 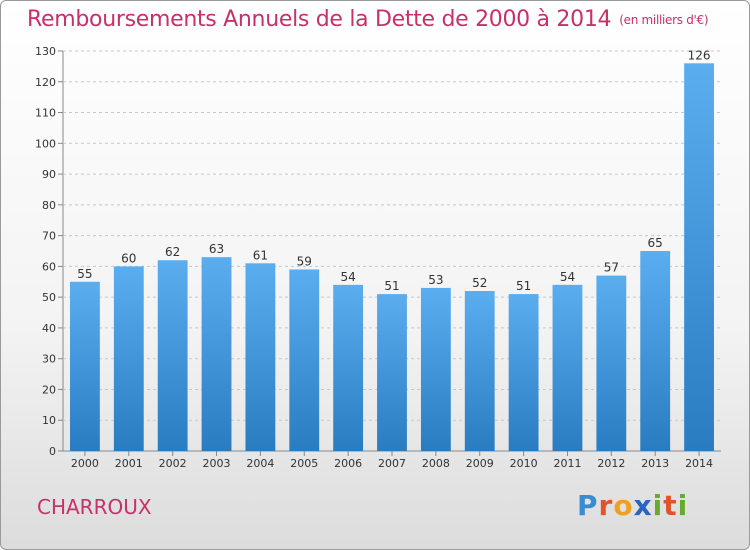 I want to click on x-tick-label: 2013, so click(x=655, y=463).